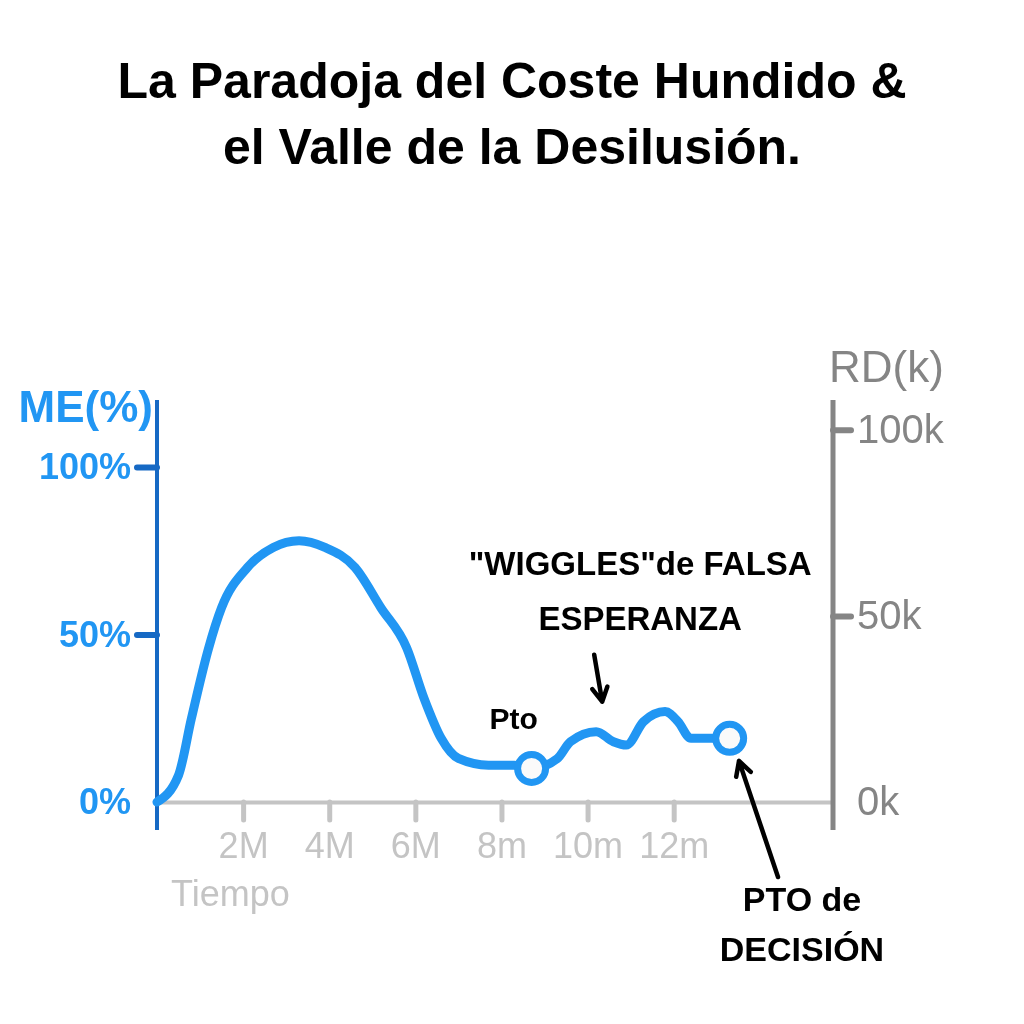 The width and height of the screenshot is (1024, 1024). What do you see at coordinates (513, 718) in the screenshot?
I see `annotation: Pto` at bounding box center [513, 718].